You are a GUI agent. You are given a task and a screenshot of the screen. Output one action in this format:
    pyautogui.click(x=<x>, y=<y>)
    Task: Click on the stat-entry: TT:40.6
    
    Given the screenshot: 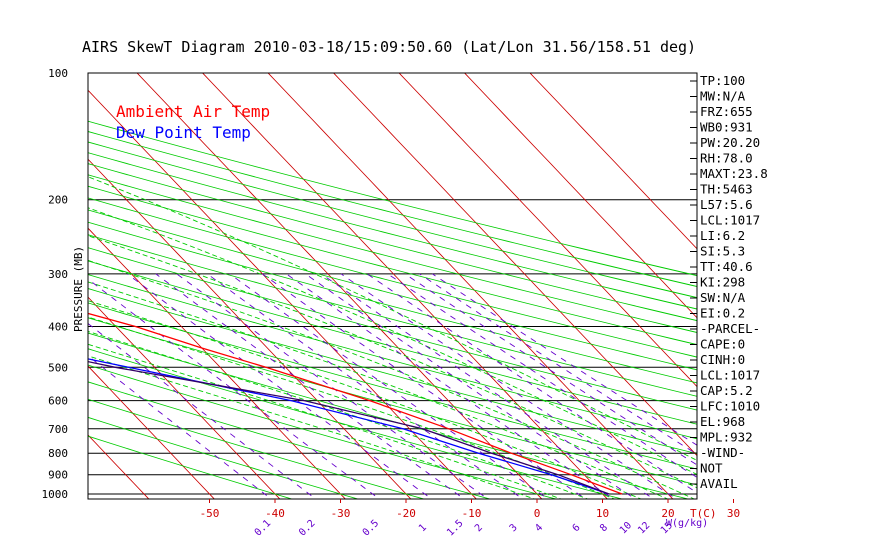 What is the action you would take?
    pyautogui.click(x=726, y=266)
    